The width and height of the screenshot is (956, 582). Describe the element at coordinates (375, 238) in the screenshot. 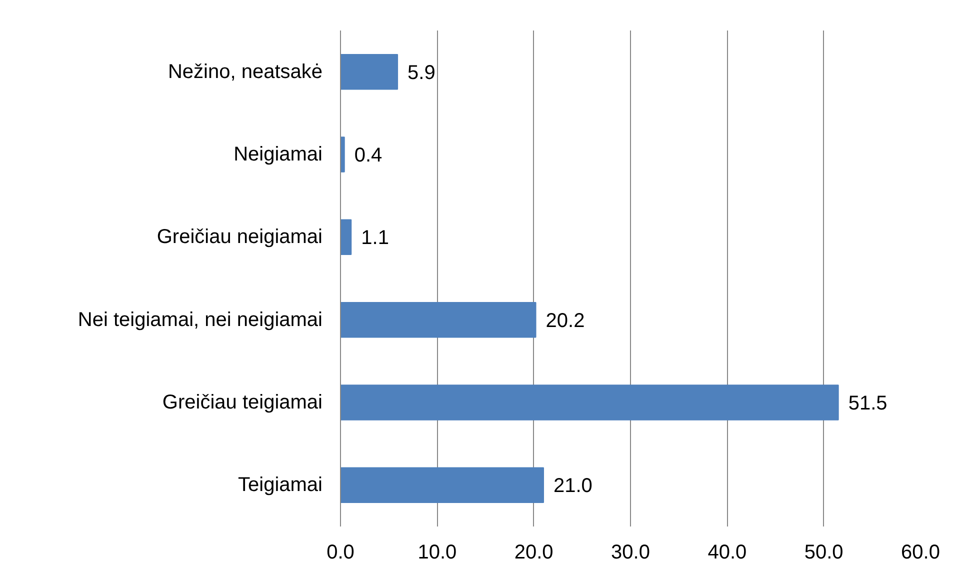

I see `data-label: 1.1` at that location.